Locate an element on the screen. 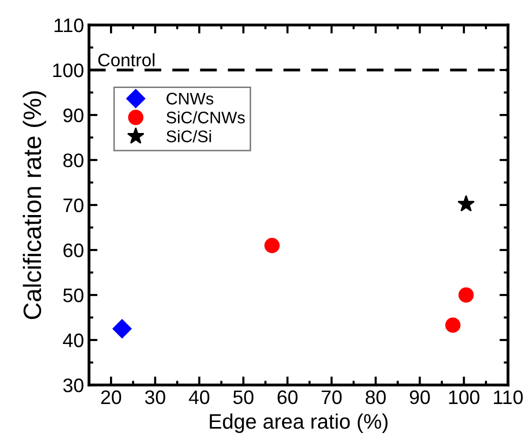 This screenshot has width=528, height=446. legend-label: SiC/CNWs is located at coordinates (205, 117).